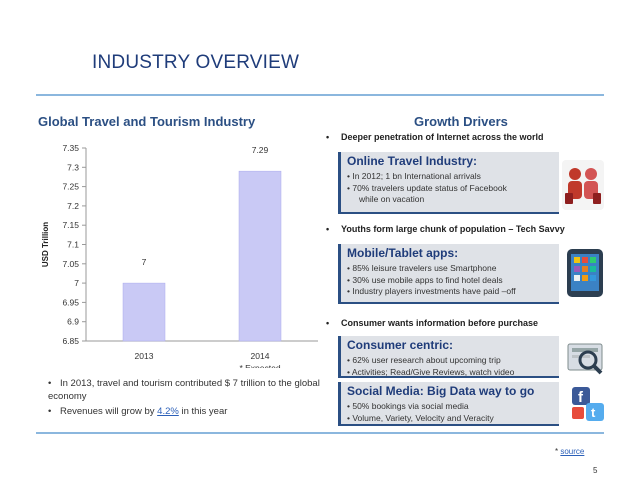 The image size is (638, 479). I want to click on mobile-apps-icon, so click(585, 273).